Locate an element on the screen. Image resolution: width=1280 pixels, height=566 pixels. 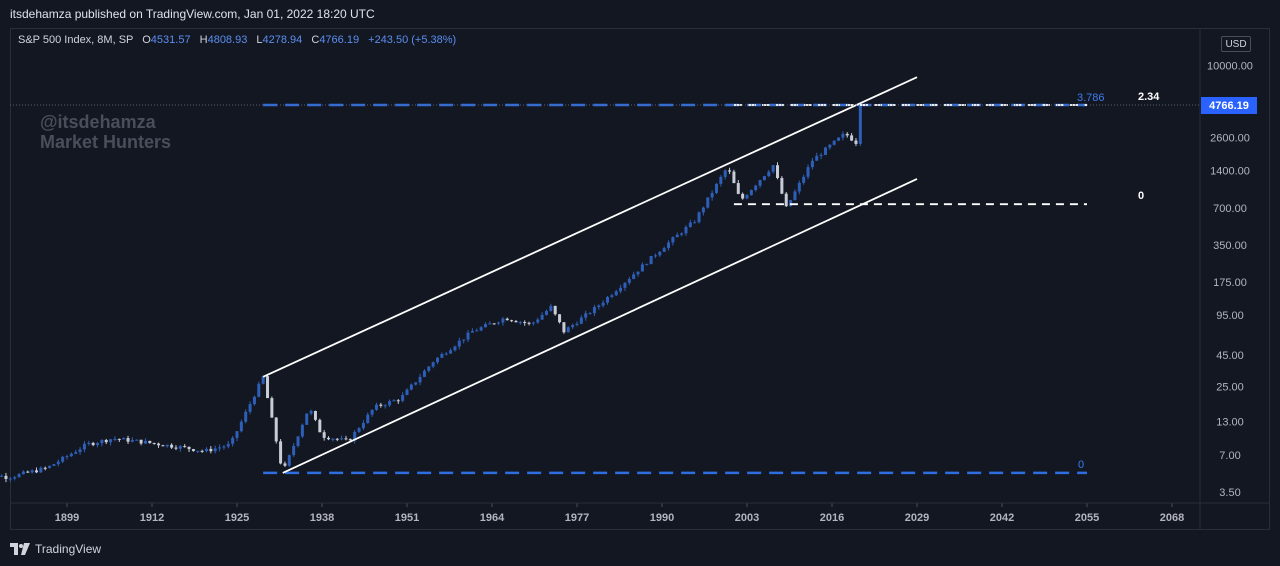
price-tick-label: 700.00 is located at coordinates (1230, 209).